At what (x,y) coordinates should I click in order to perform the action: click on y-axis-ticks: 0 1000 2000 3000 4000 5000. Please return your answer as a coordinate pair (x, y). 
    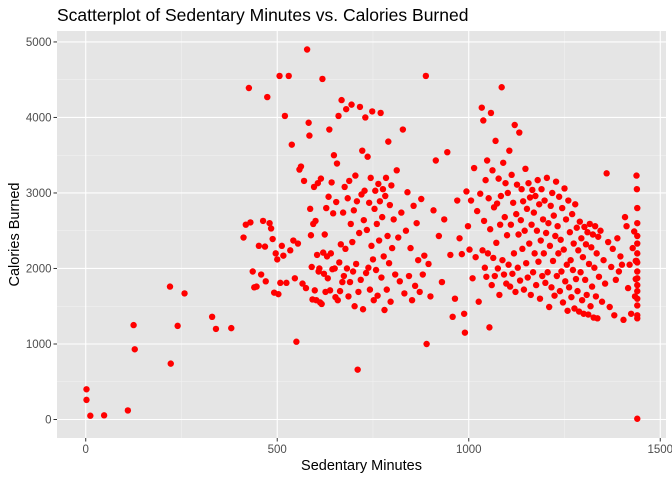
    Looking at the image, I should click on (41, 232).